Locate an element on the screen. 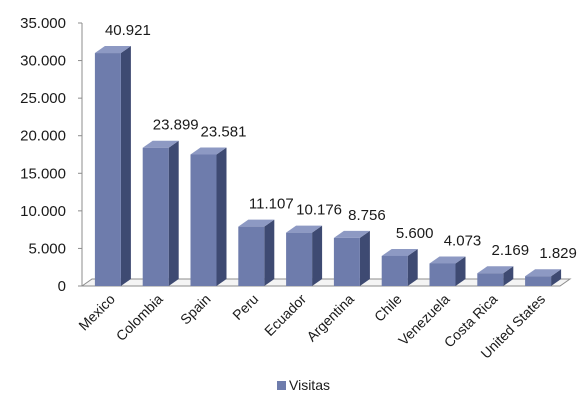 This screenshot has width=583, height=398. y-tick-label: 30.000 is located at coordinates (43, 61).